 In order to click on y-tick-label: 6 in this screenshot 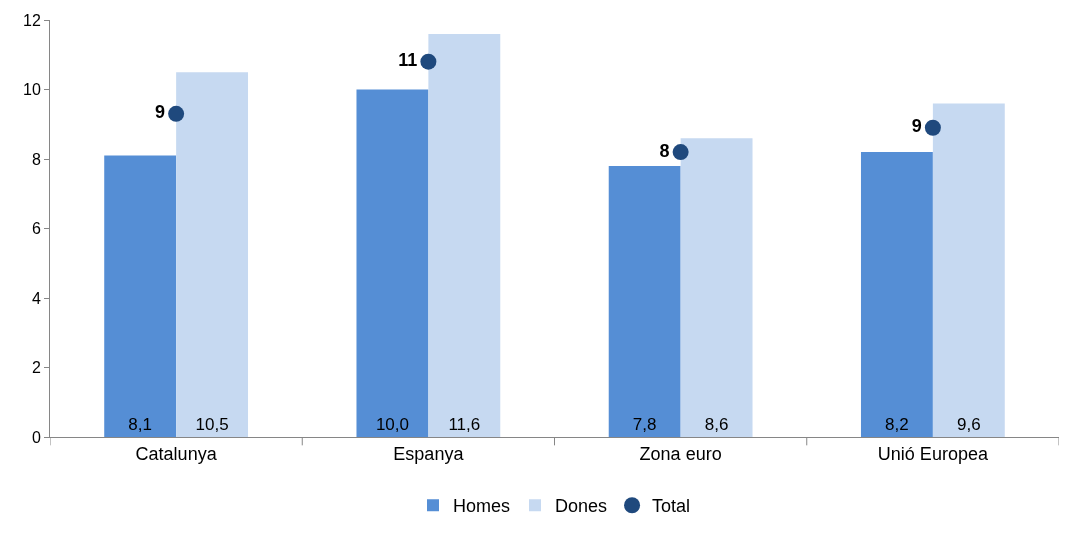, I will do `click(36, 229)`.